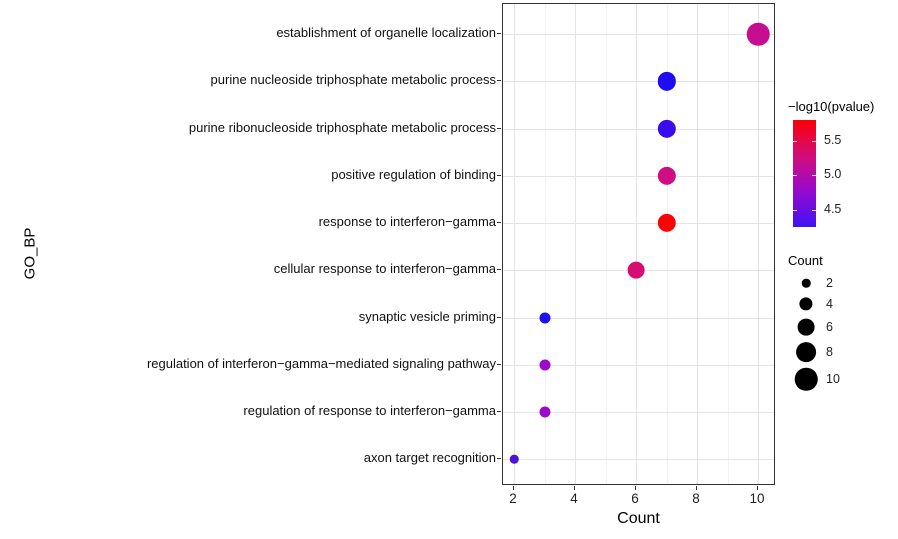  I want to click on y-axis-category-label: axon target recognition, so click(429, 458).